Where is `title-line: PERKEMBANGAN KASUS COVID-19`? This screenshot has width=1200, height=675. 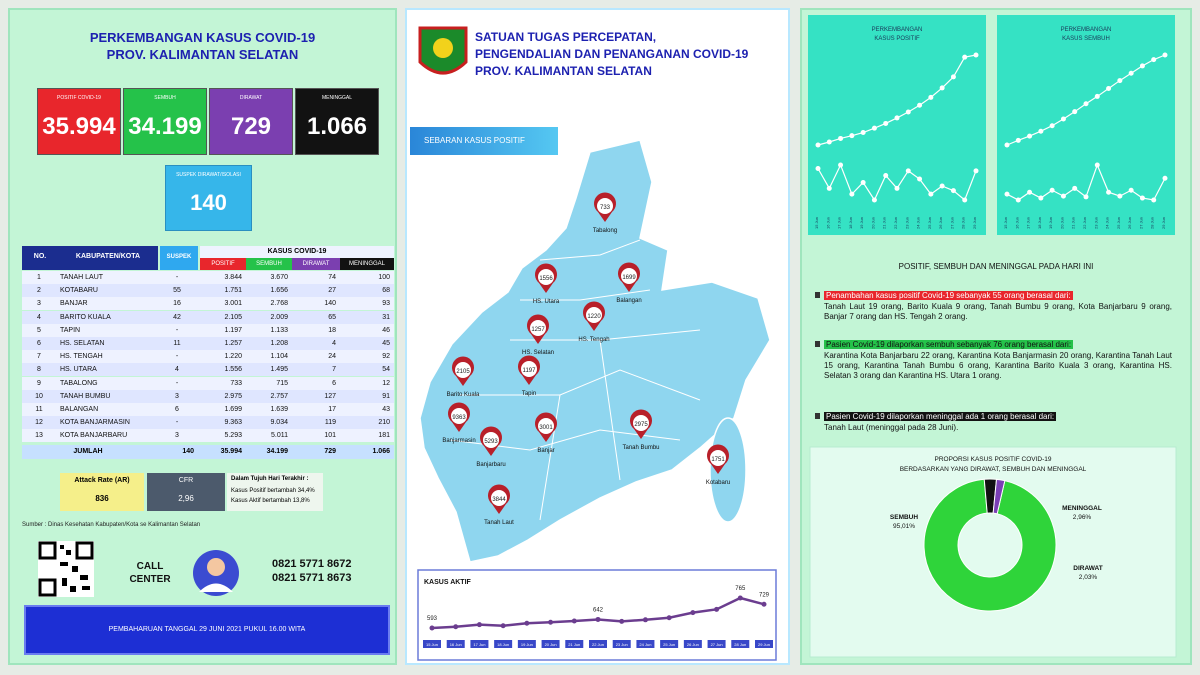 title-line: PERKEMBANGAN KASUS COVID-19 is located at coordinates (202, 37).